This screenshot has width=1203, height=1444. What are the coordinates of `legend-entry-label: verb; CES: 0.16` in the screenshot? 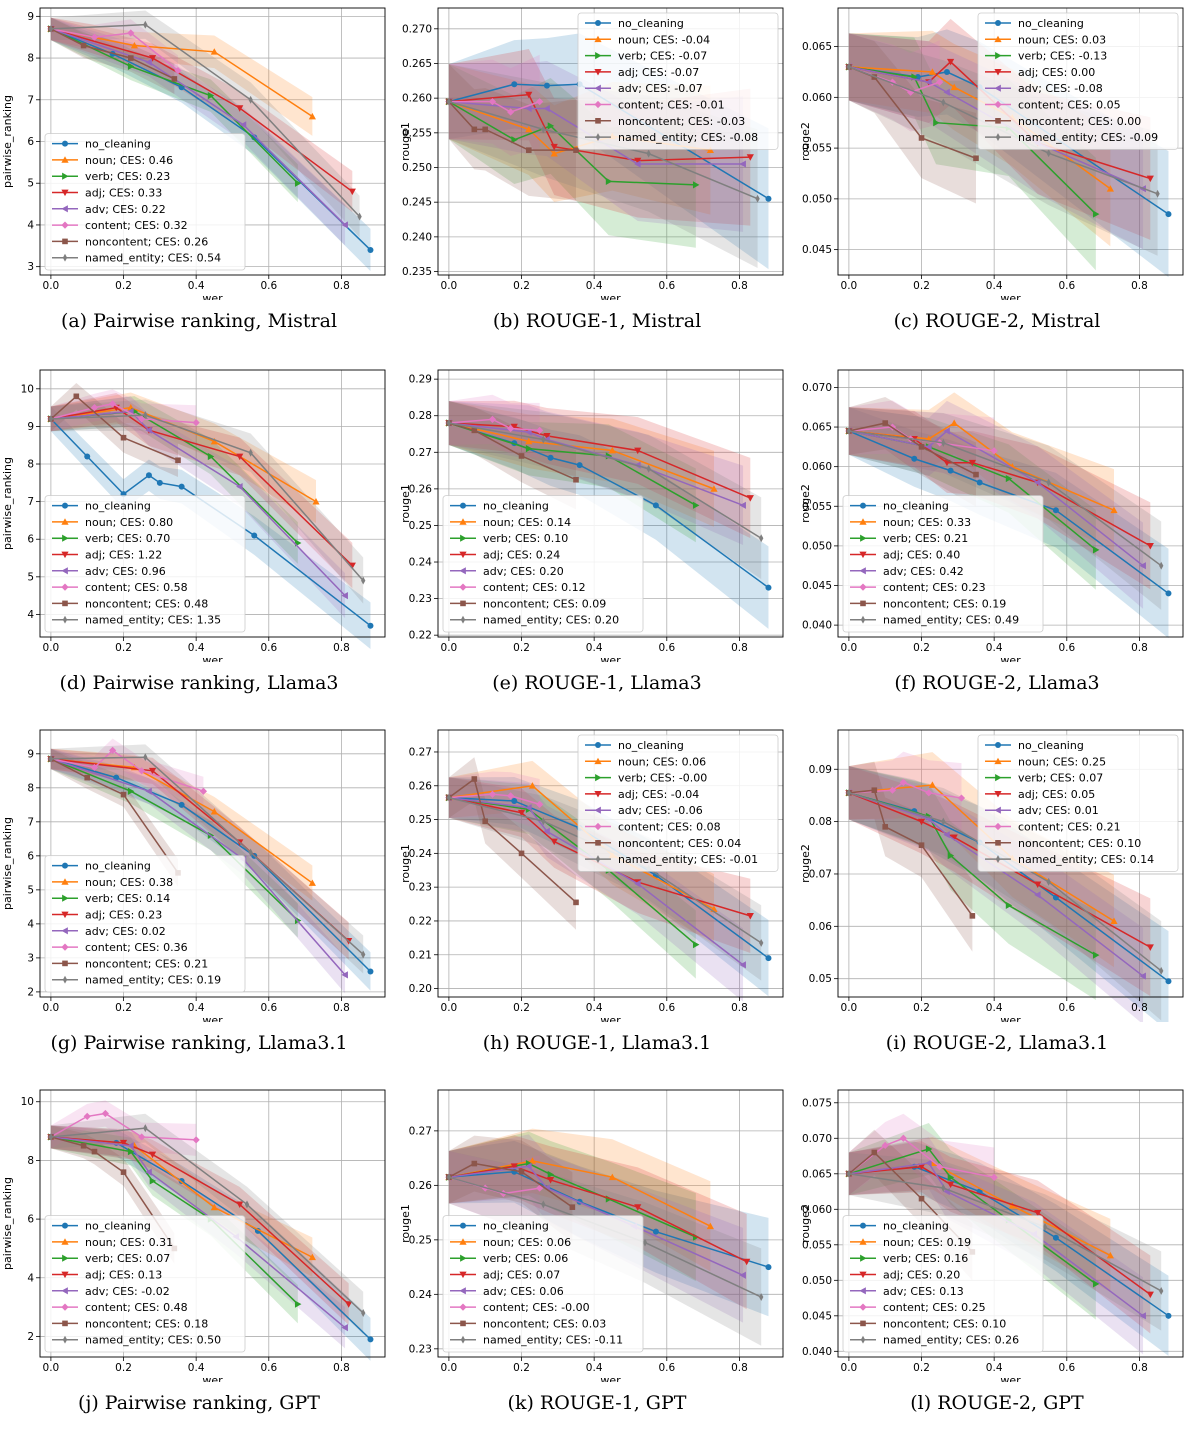 It's located at (925, 1258).